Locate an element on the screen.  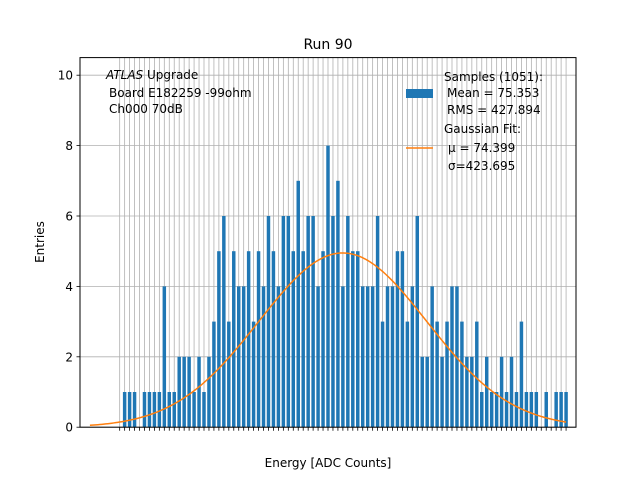
x-axis-label: Energy [ADC Counts] is located at coordinates (328, 463).